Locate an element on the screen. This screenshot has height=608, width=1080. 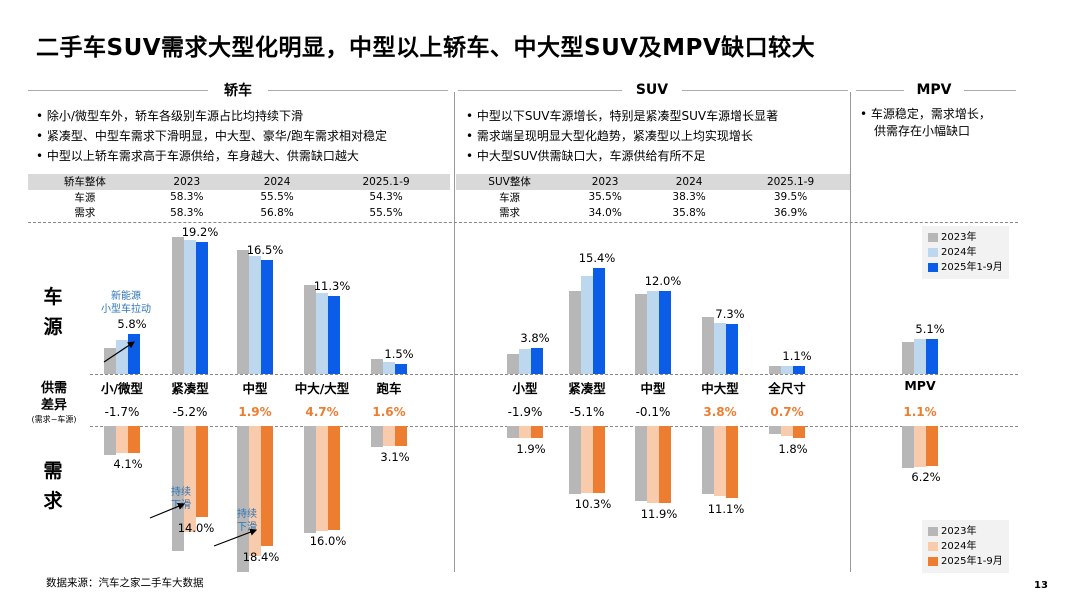
suv-bullet: 需求端呈现明显大型化趋势，紧凑型以上均实现增长 is located at coordinates (622, 136).